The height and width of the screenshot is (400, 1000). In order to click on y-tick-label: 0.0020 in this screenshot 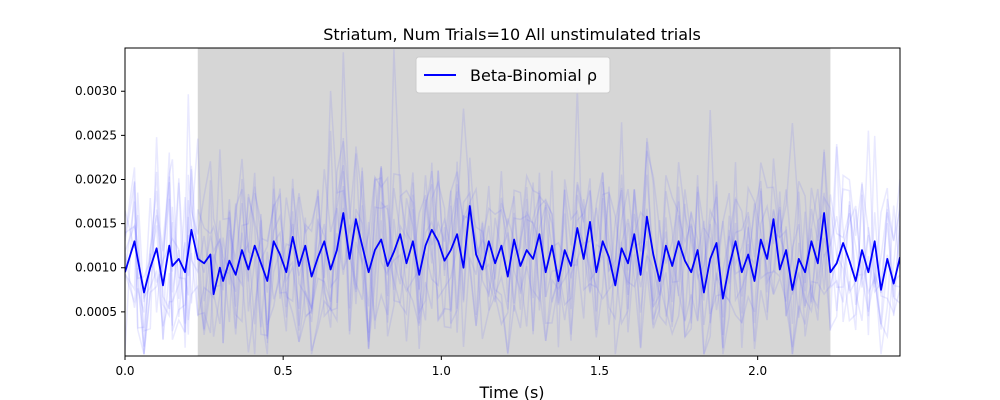, I will do `click(96, 179)`.